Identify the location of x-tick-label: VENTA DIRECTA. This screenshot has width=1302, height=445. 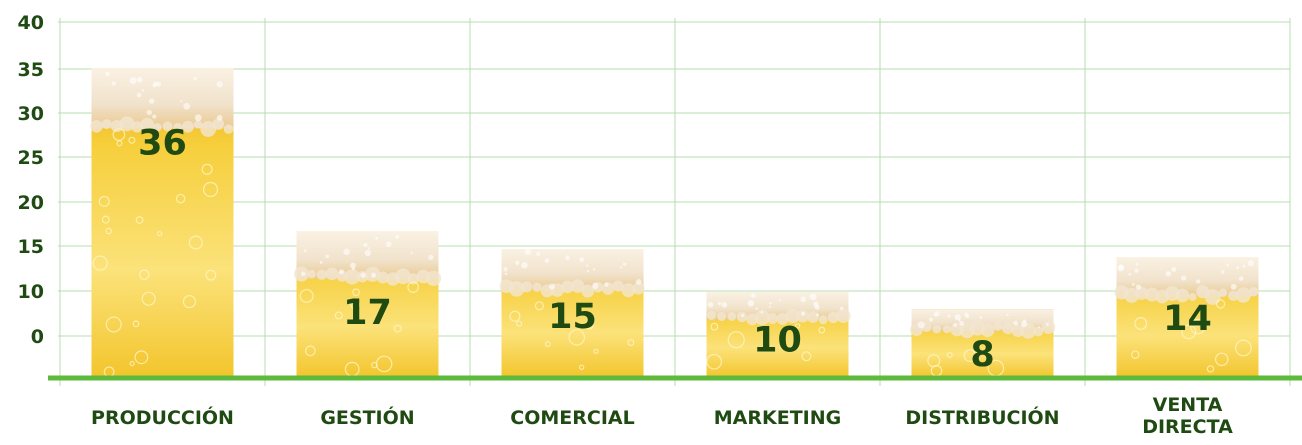
(1187, 416).